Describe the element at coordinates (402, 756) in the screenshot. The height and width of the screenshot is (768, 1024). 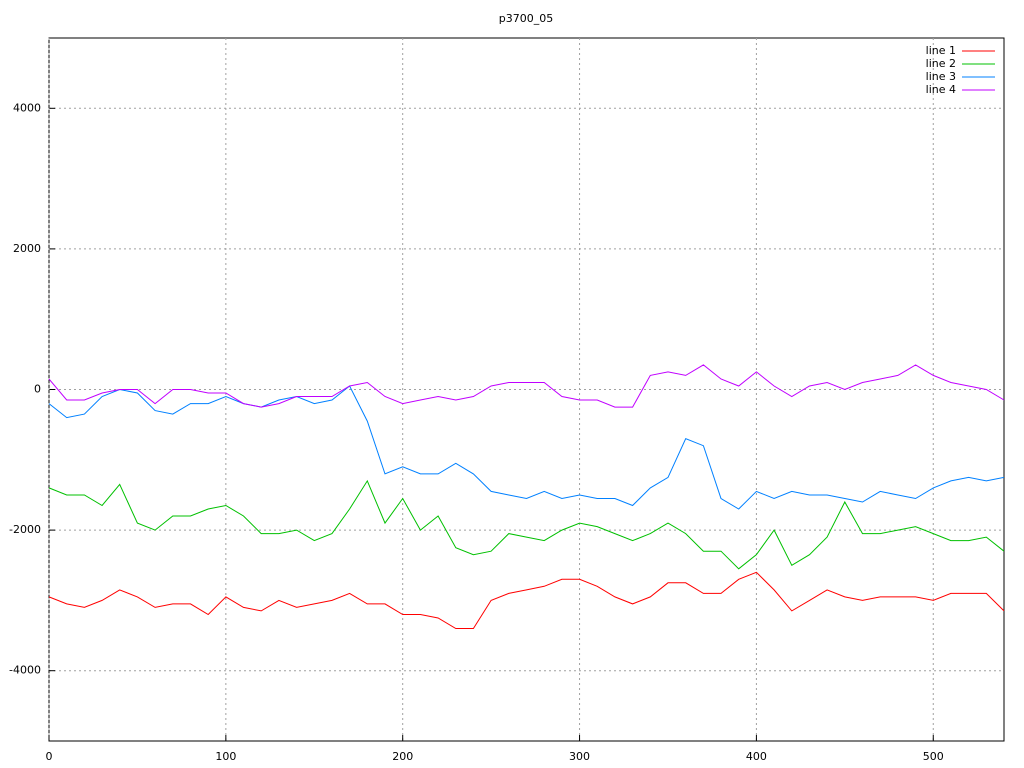
I see `x-tick-label: 200` at that location.